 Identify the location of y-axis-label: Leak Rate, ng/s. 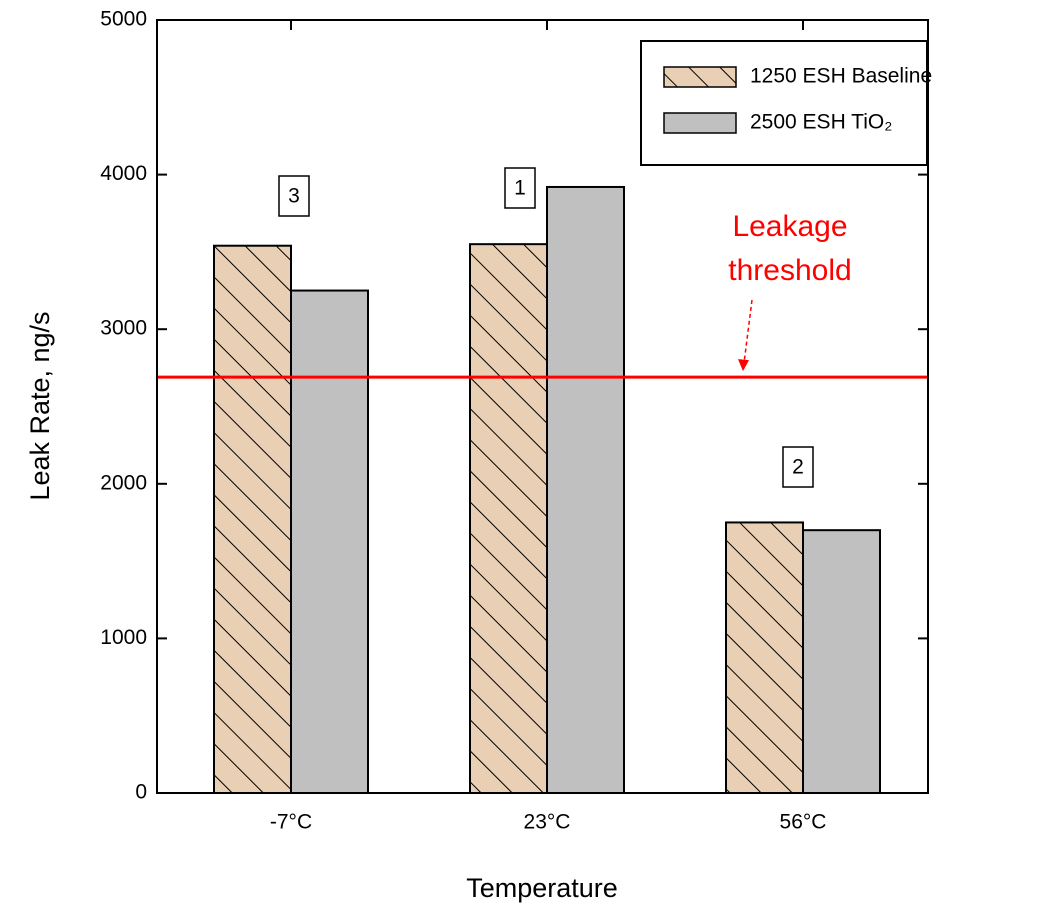
(40, 405).